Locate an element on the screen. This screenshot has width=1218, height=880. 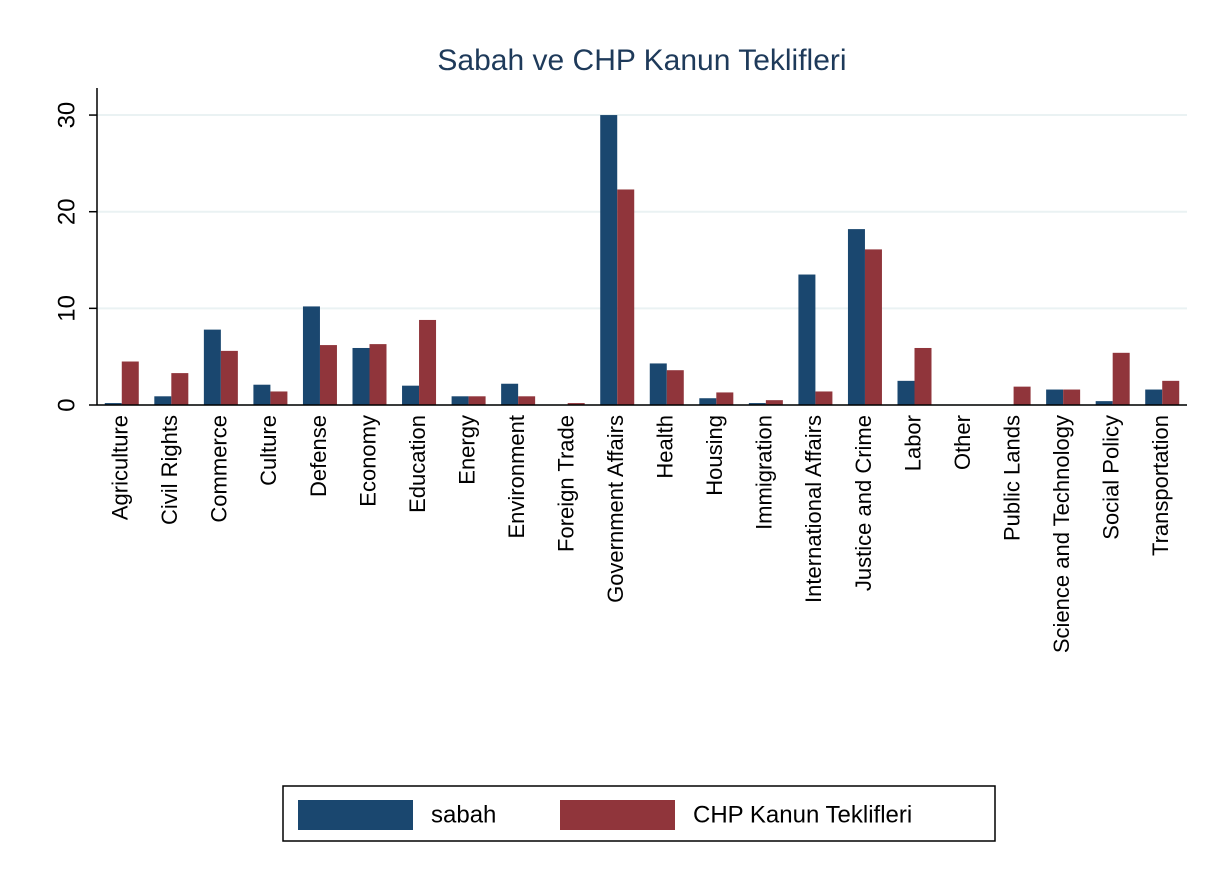
x-tick-label: Defense is located at coordinates (318, 456).